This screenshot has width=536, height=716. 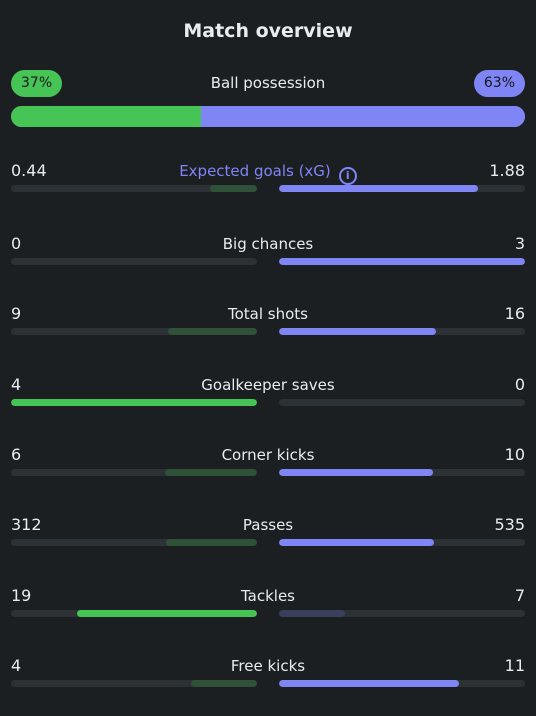 I want to click on possession-bar-away, so click(x=363, y=116).